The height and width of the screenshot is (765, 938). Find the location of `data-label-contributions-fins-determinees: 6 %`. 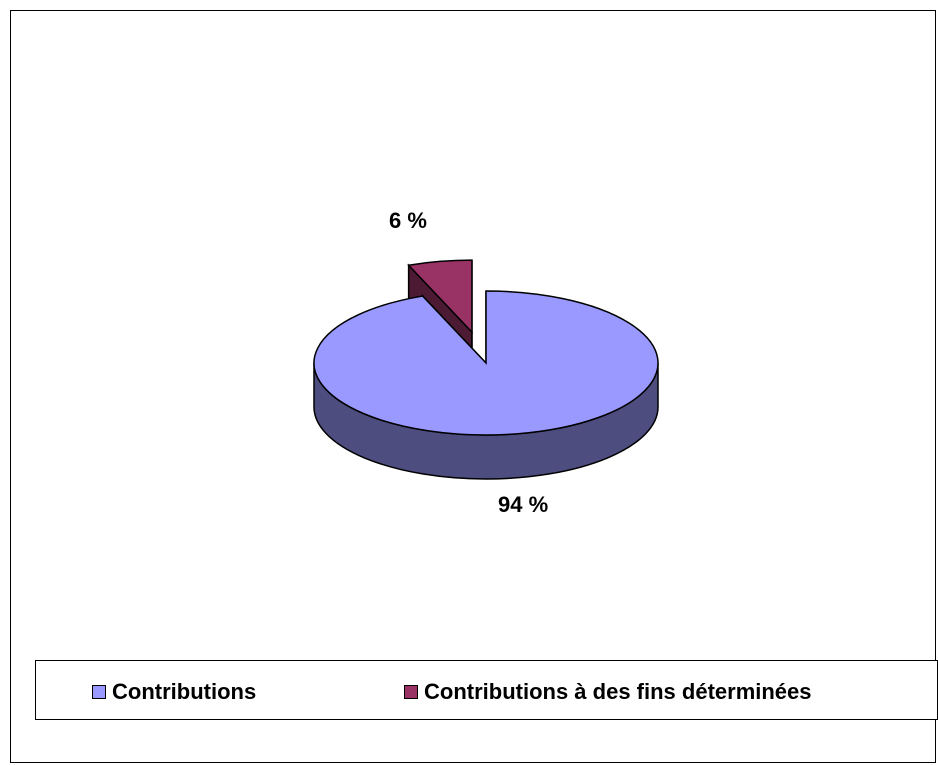

data-label-contributions-fins-determinees: 6 % is located at coordinates (408, 220).